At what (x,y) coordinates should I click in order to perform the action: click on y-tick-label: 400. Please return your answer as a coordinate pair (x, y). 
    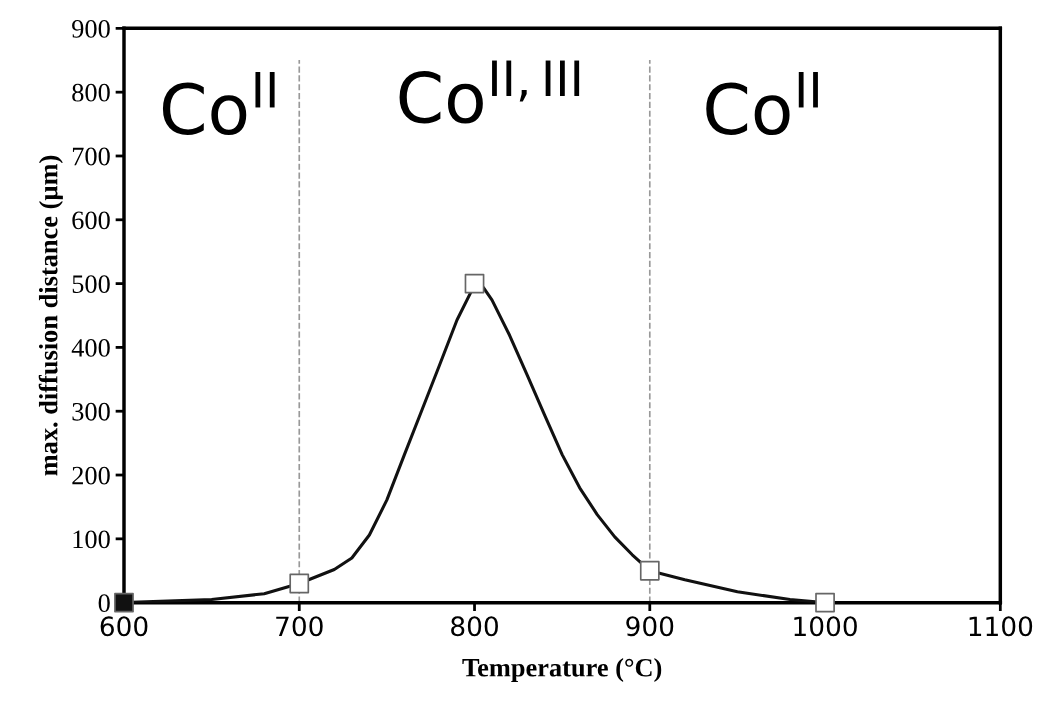
    Looking at the image, I should click on (90, 348).